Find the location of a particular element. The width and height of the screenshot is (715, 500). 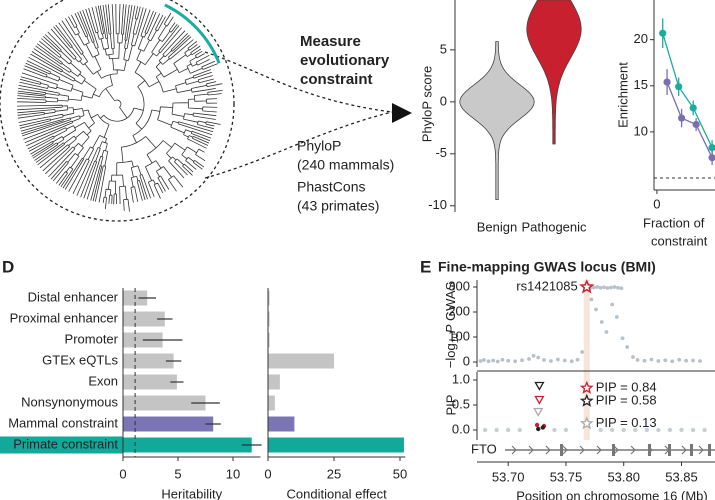

y-axis-label-part: GWAS is located at coordinates (450, 302).